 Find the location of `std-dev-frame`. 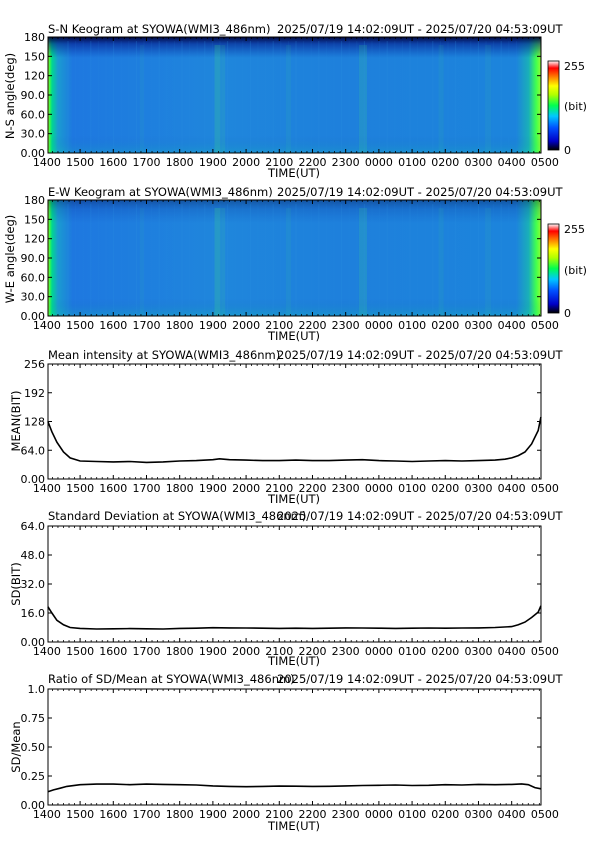

std-dev-frame is located at coordinates (294, 584).